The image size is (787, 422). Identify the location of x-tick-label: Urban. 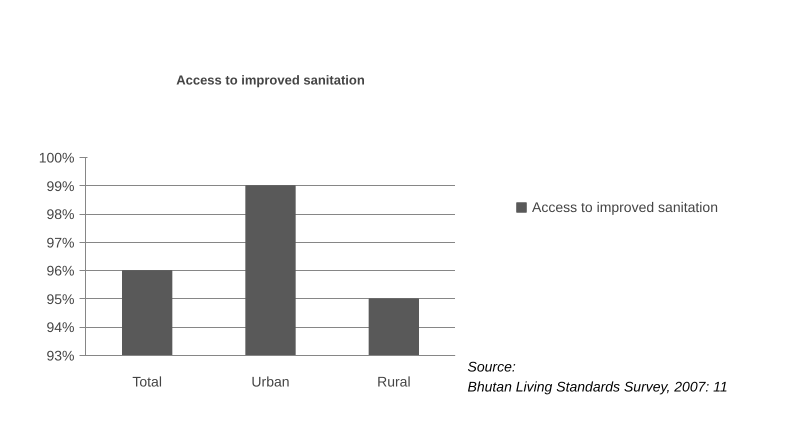
(270, 382).